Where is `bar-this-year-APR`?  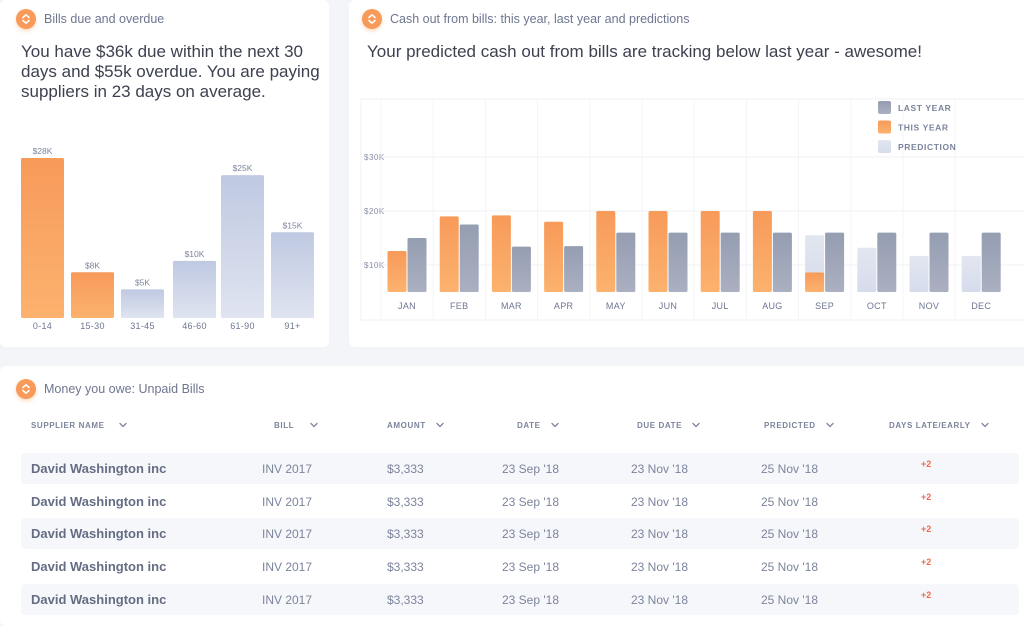
bar-this-year-APR is located at coordinates (554, 256).